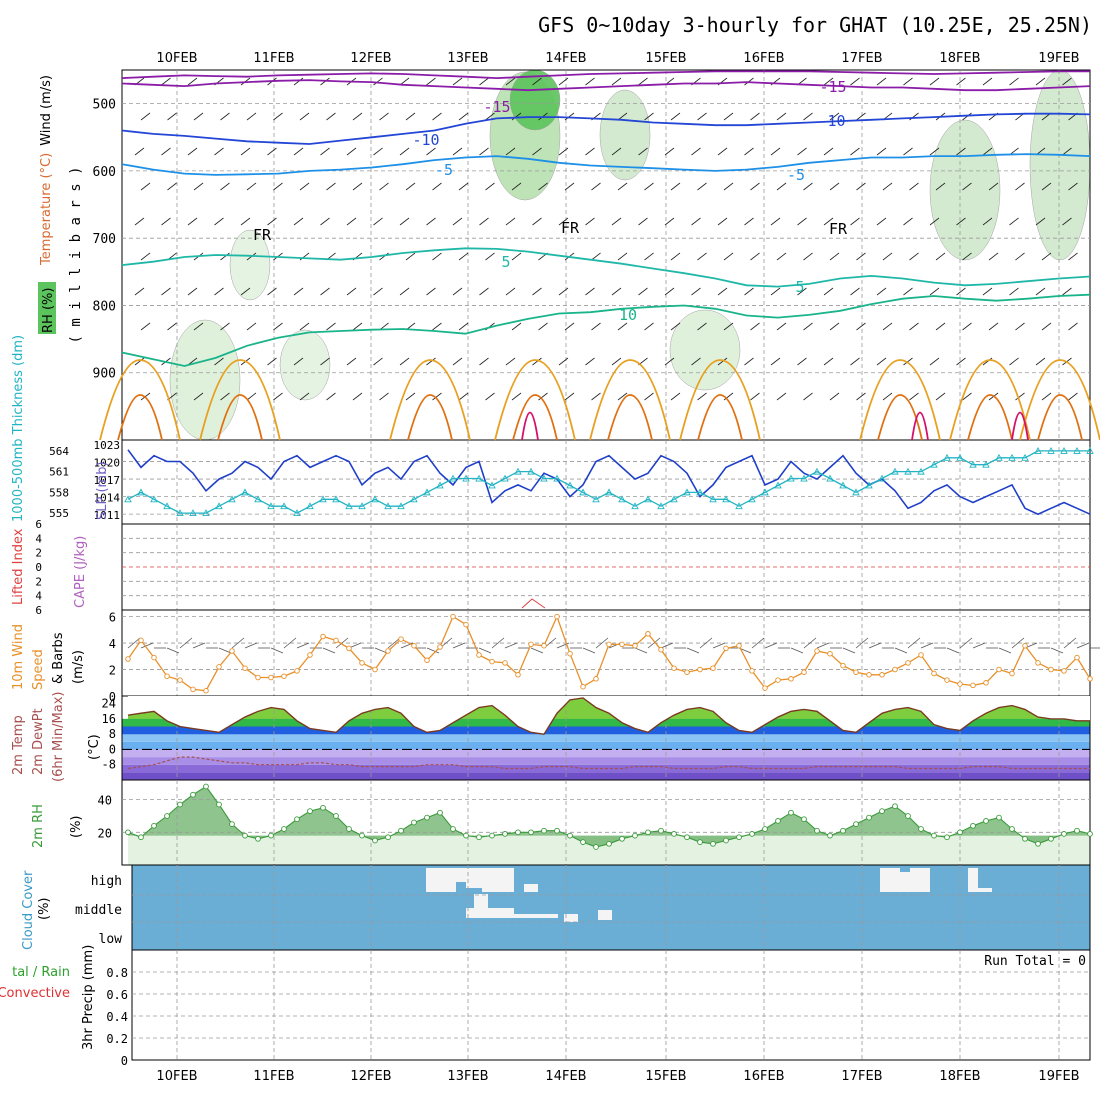 The width and height of the screenshot is (1100, 1100). Describe the element at coordinates (38, 567) in the screenshot. I see `li-tick: 0` at that location.